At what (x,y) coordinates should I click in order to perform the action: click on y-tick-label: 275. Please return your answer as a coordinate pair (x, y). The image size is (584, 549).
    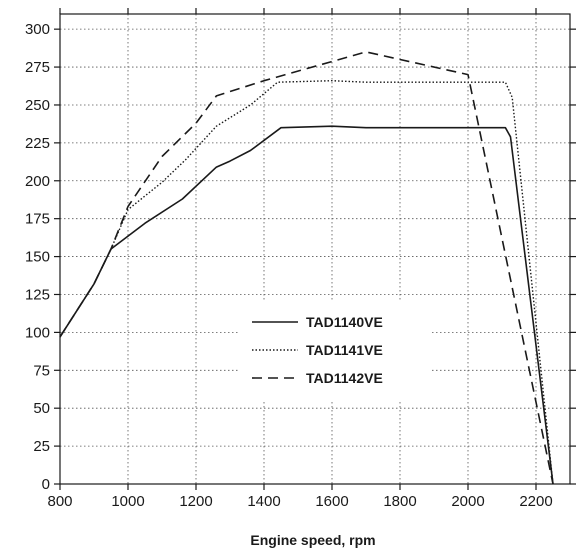
    Looking at the image, I should click on (37, 67).